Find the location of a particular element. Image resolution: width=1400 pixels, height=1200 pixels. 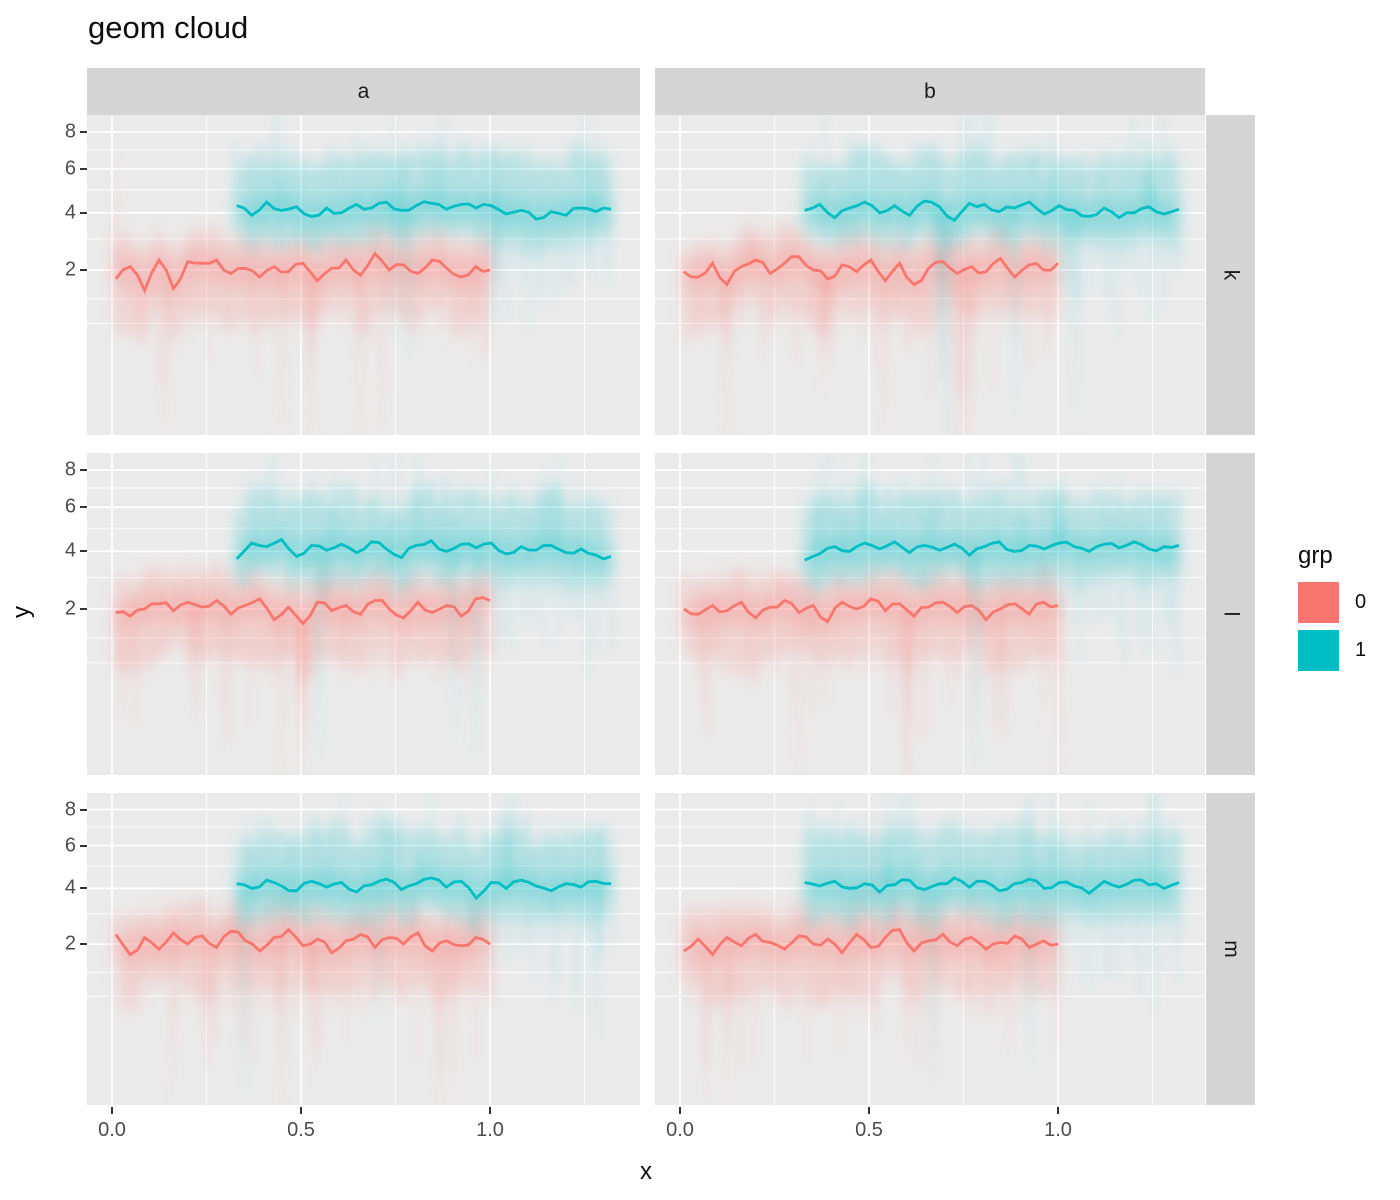

facet-strip-row-l: l is located at coordinates (1230, 614).